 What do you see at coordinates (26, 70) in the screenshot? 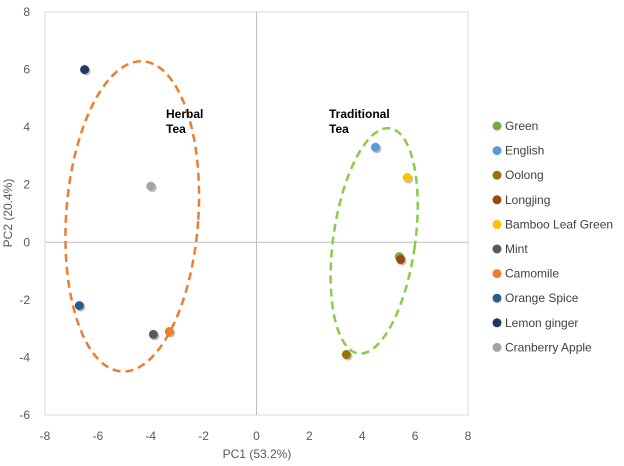
I see `y-tick-label: 6` at bounding box center [26, 70].